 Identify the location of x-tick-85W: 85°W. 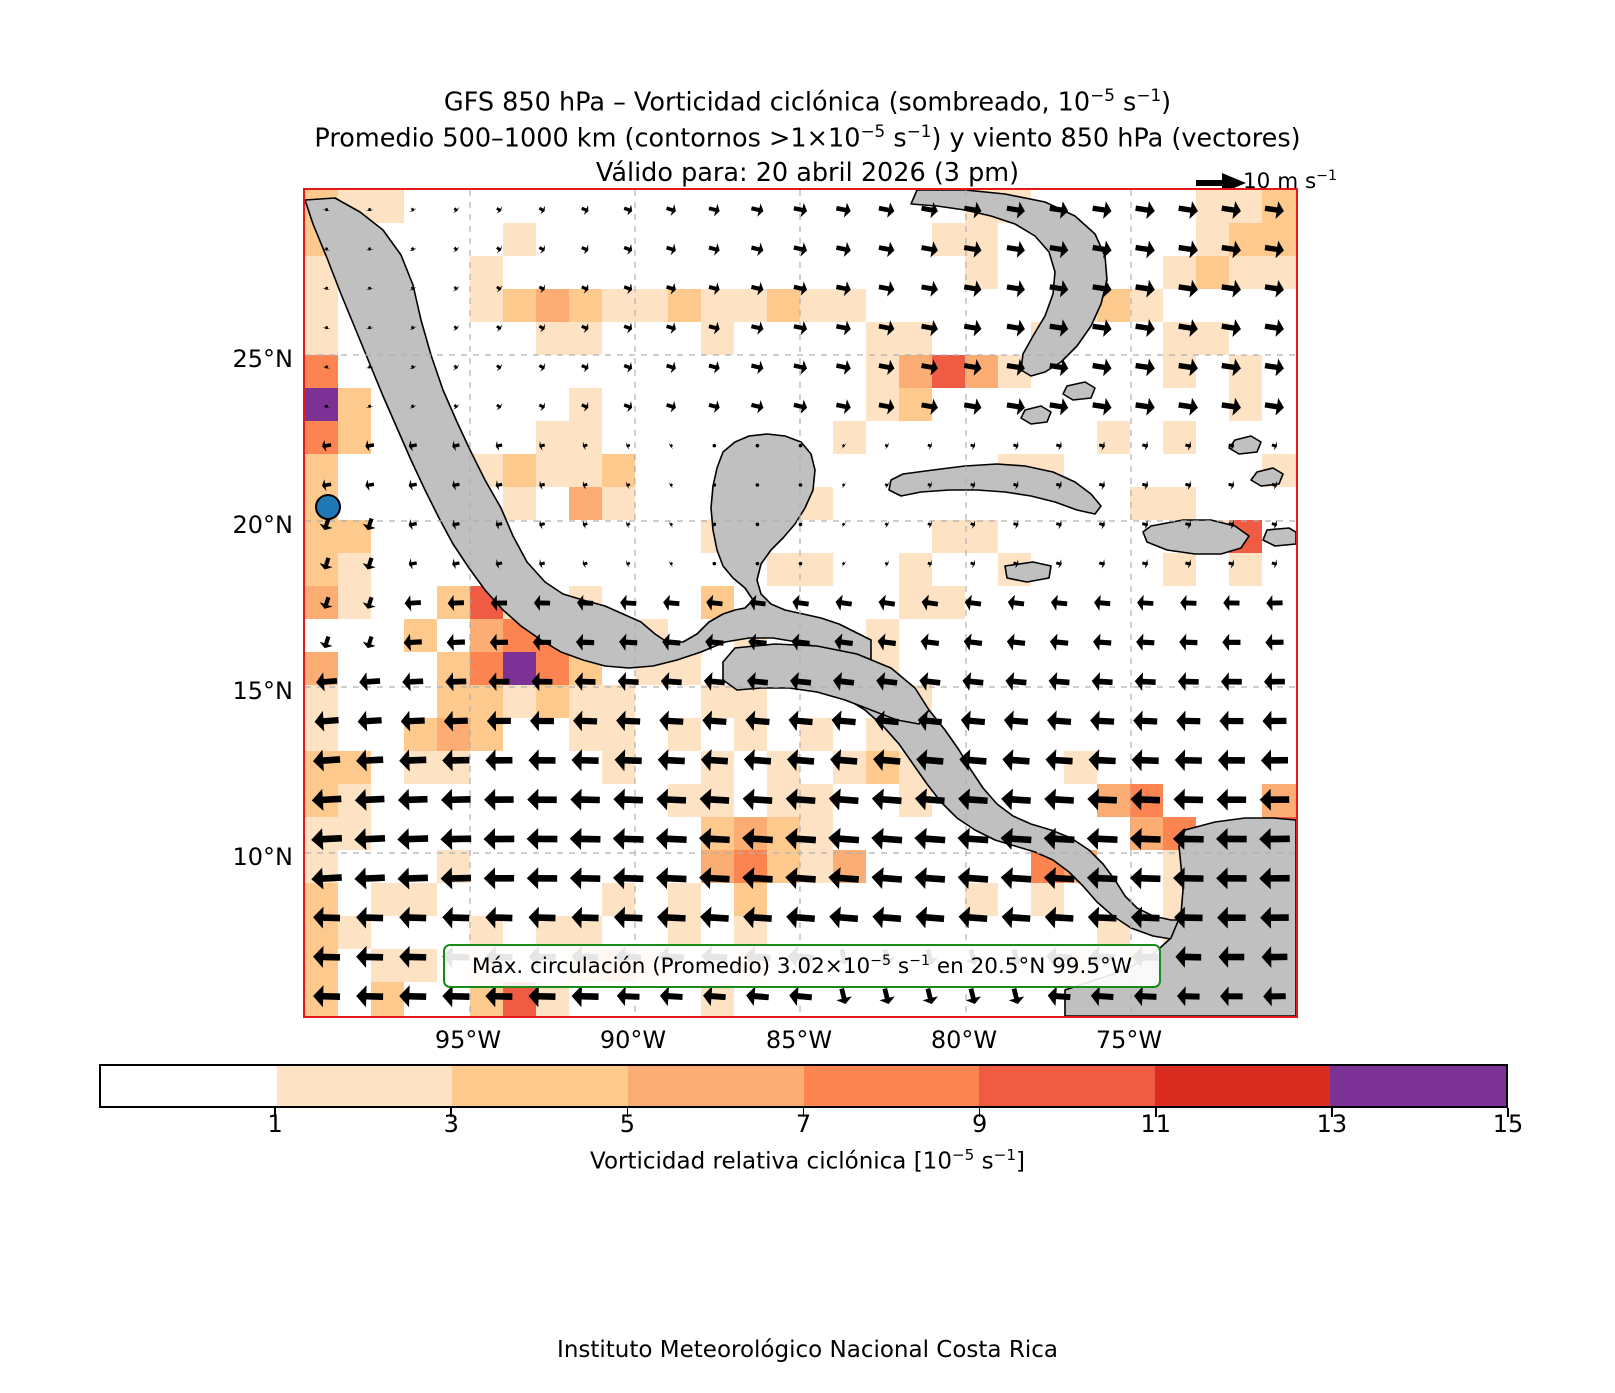
(799, 1040).